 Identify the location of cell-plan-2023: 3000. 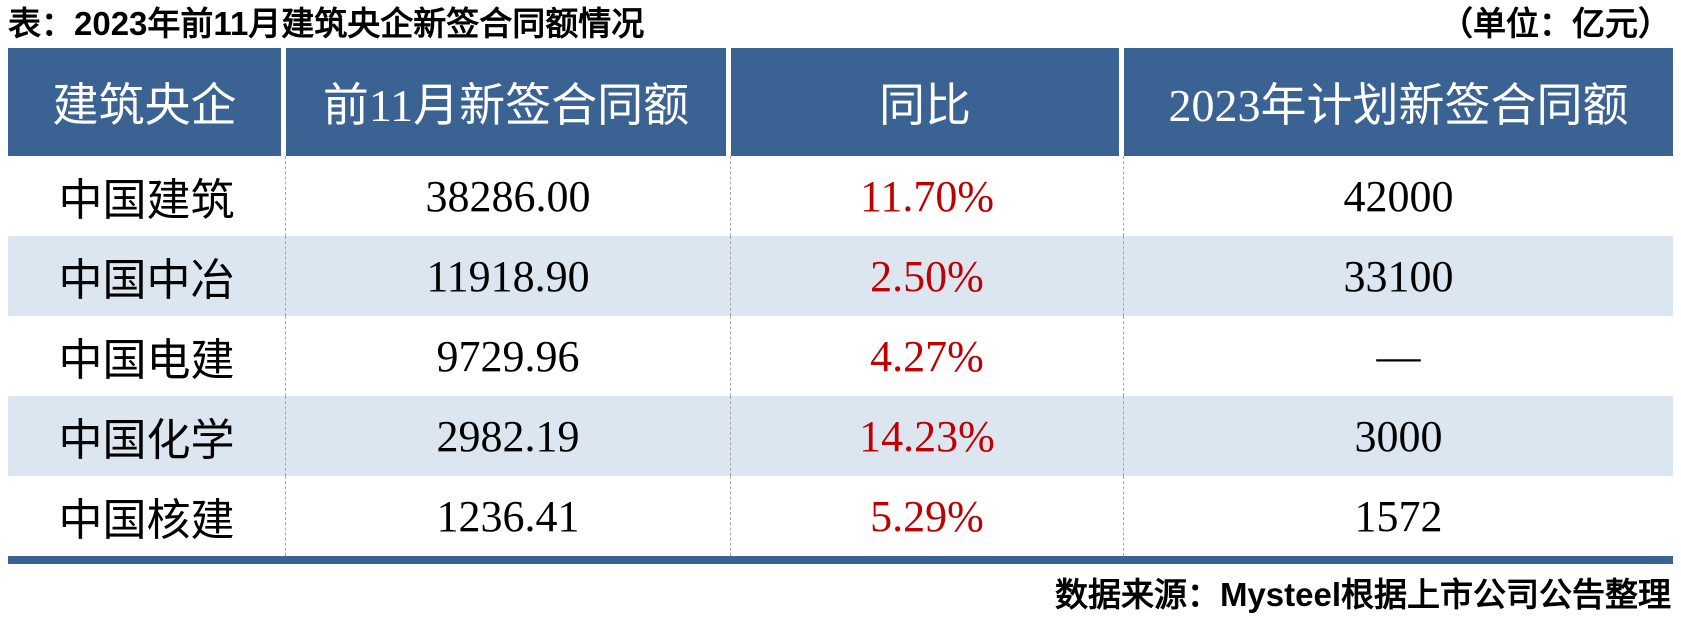
(1398, 436).